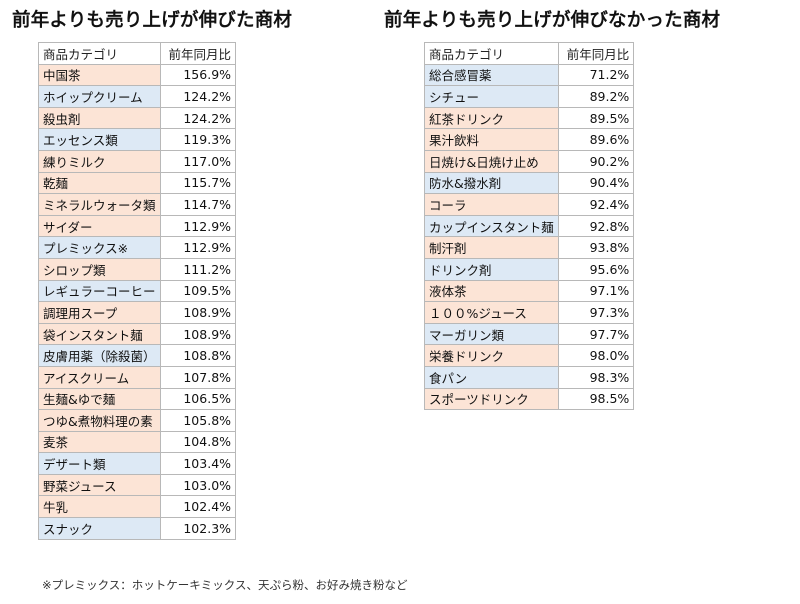 The width and height of the screenshot is (800, 604). What do you see at coordinates (99, 399) in the screenshot?
I see `category-cell: 生麺&ゆで麺` at bounding box center [99, 399].